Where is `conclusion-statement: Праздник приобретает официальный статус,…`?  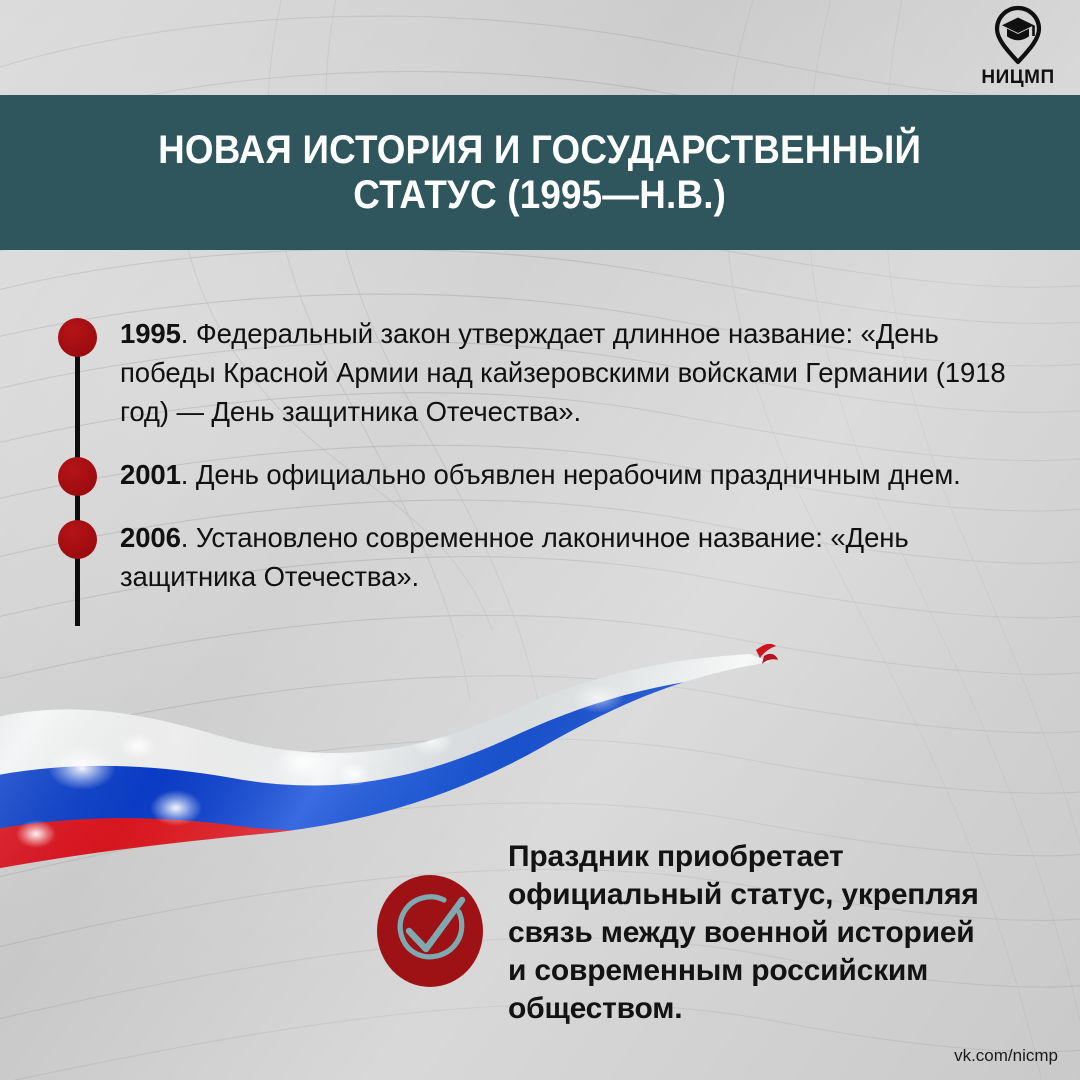 conclusion-statement: Праздник приобретает официальный статус,… is located at coordinates (743, 932).